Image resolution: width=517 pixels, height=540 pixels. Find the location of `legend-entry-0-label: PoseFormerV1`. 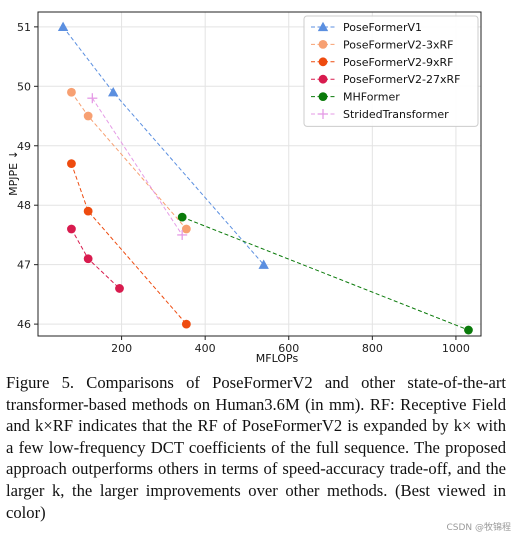

legend-entry-0-label: PoseFormerV1 is located at coordinates (382, 27).